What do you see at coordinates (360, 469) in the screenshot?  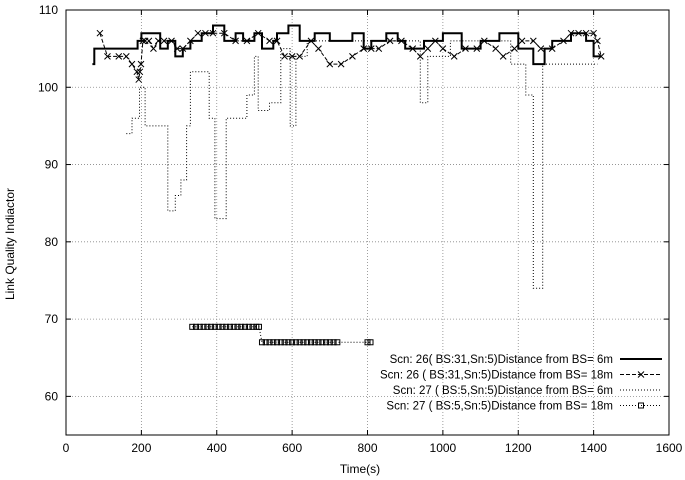 I see `x-axis-title: Time(s)` at bounding box center [360, 469].